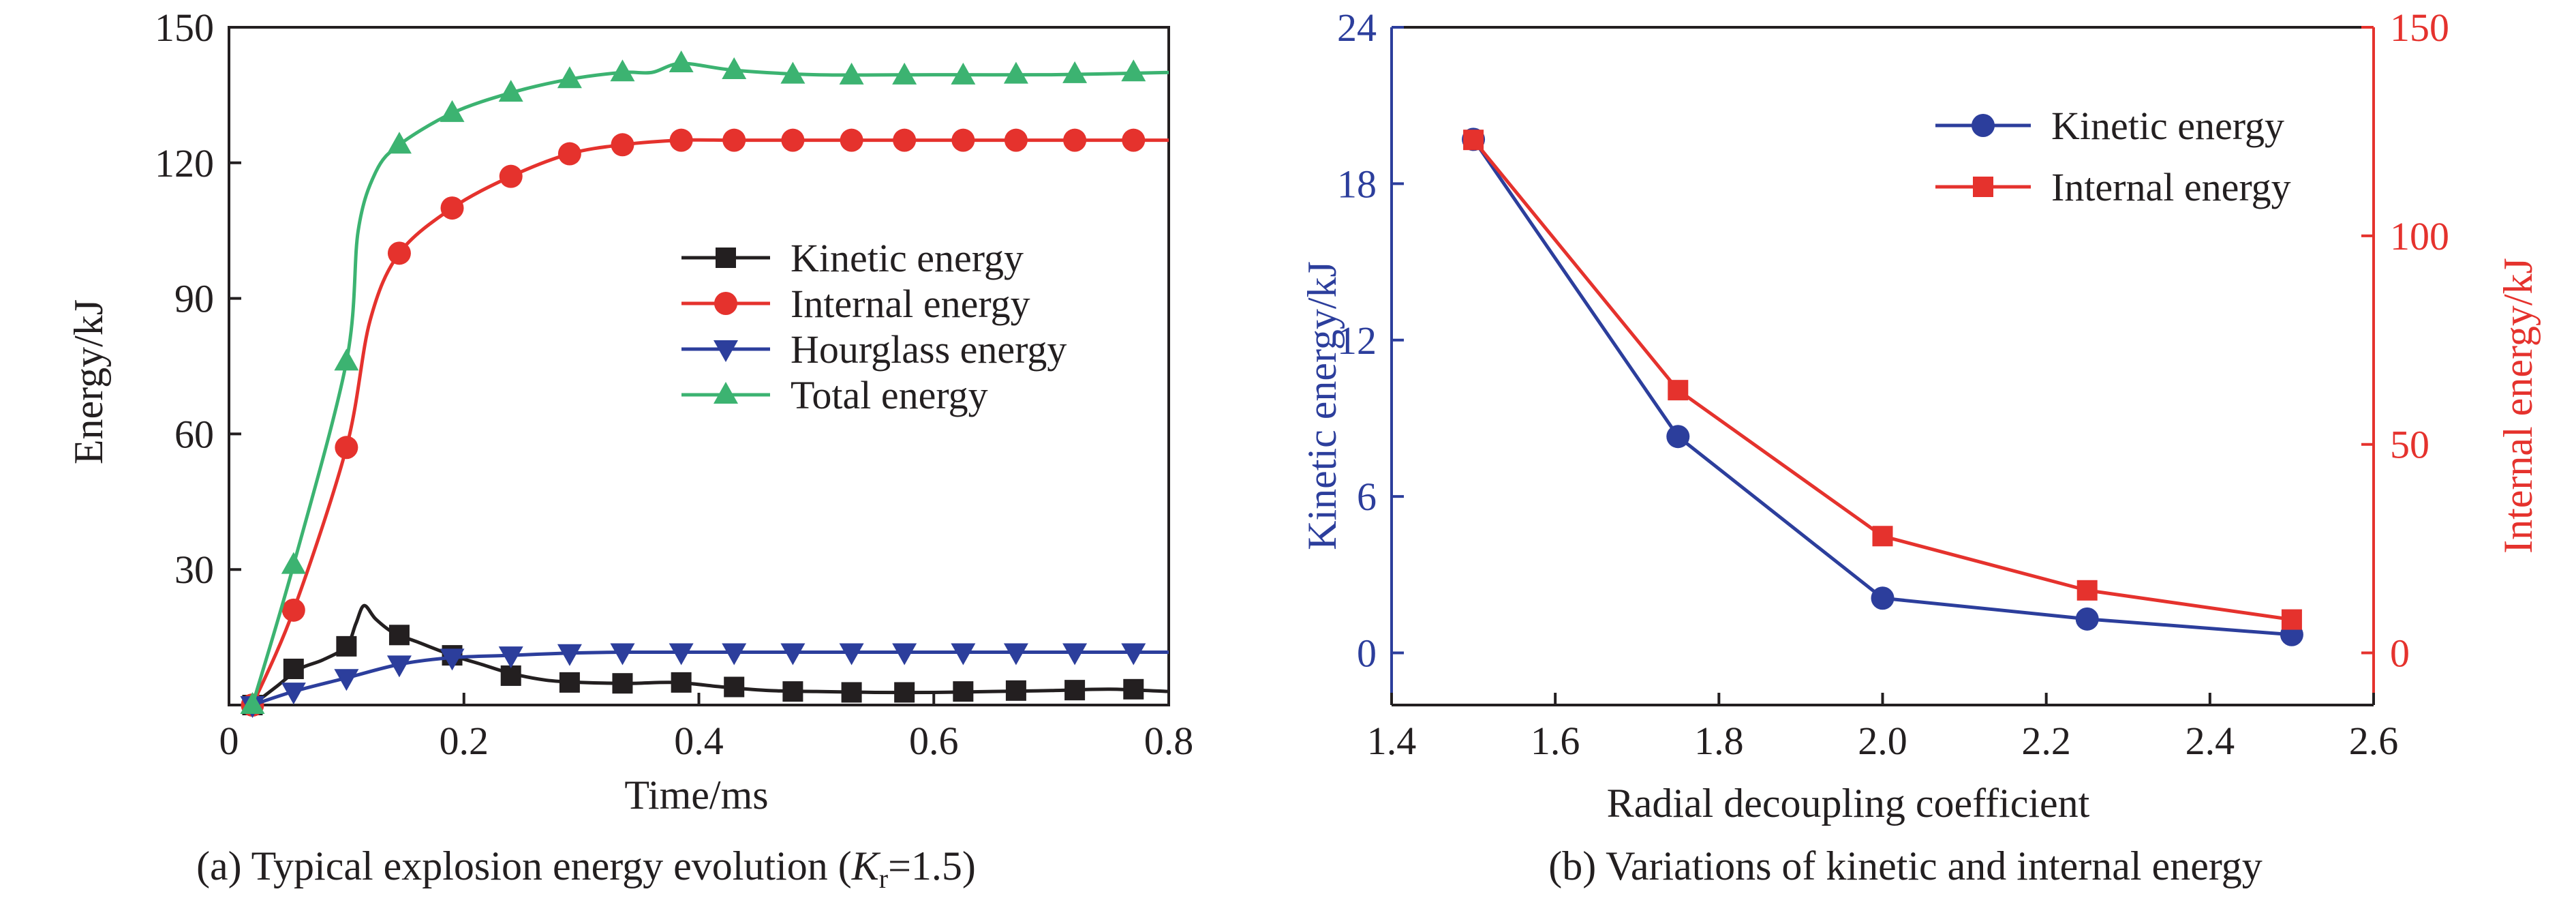 Image resolution: width=2576 pixels, height=898 pixels. Describe the element at coordinates (907, 258) in the screenshot. I see `chart-a-legend-label: Kinetic energy` at that location.